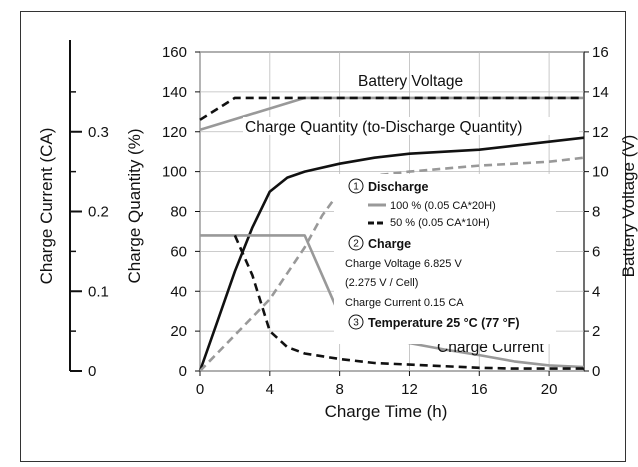 The width and height of the screenshot is (638, 467). I want to click on current-axis-title: Charge Current (CA), so click(46, 206).